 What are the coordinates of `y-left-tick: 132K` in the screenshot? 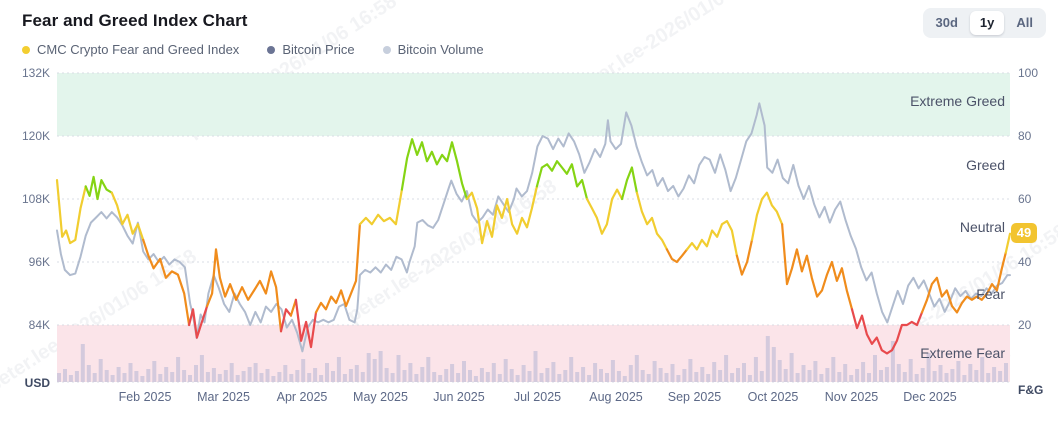 It's located at (35, 73).